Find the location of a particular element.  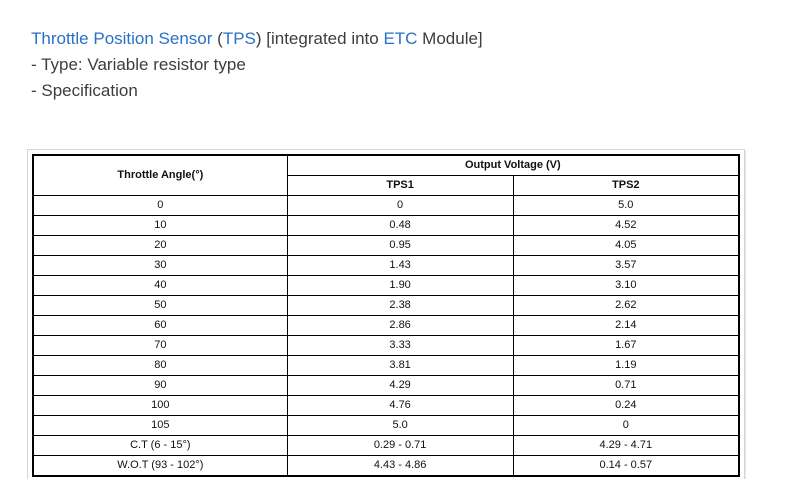

tps2-cell: 1.67 is located at coordinates (626, 345).